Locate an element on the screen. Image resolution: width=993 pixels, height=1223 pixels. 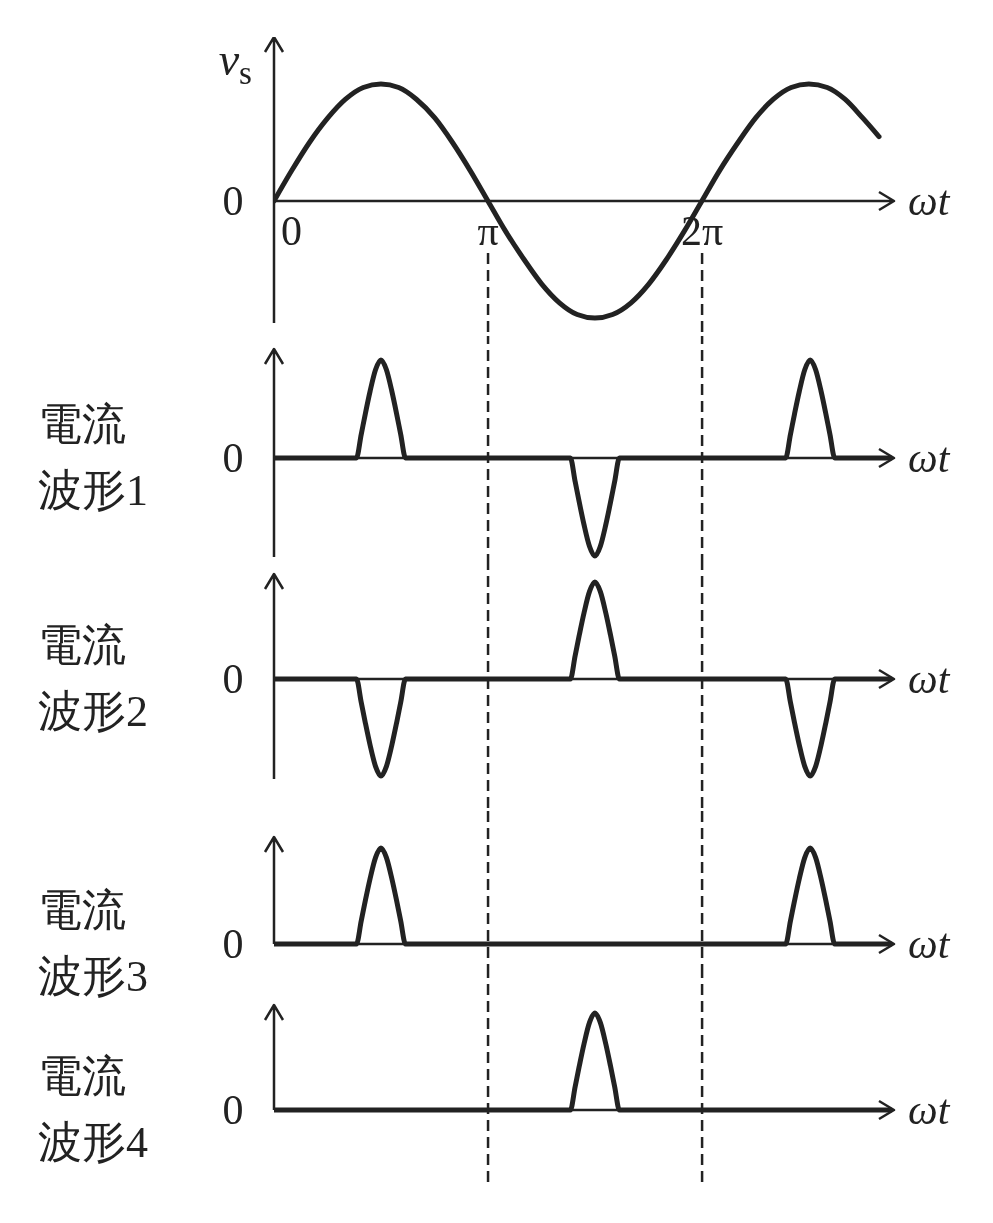
y-axis-title: 電流波形4 is located at coordinates (93, 1110).